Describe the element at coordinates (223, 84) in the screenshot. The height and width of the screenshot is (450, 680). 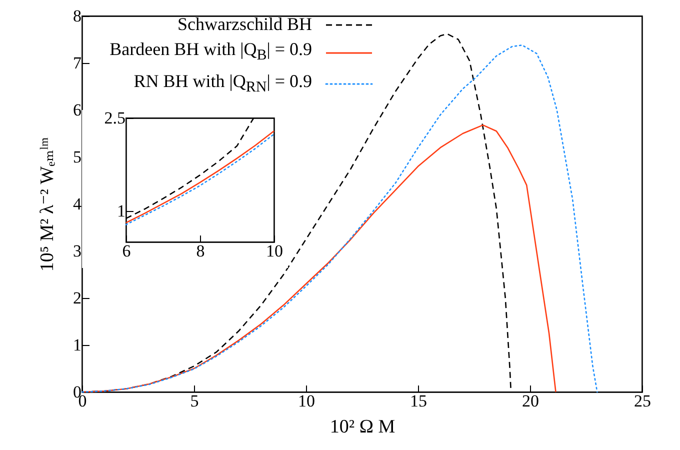
I see `legend-label: RN BH with |Q$_{RN}$| = 0.9` at that location.